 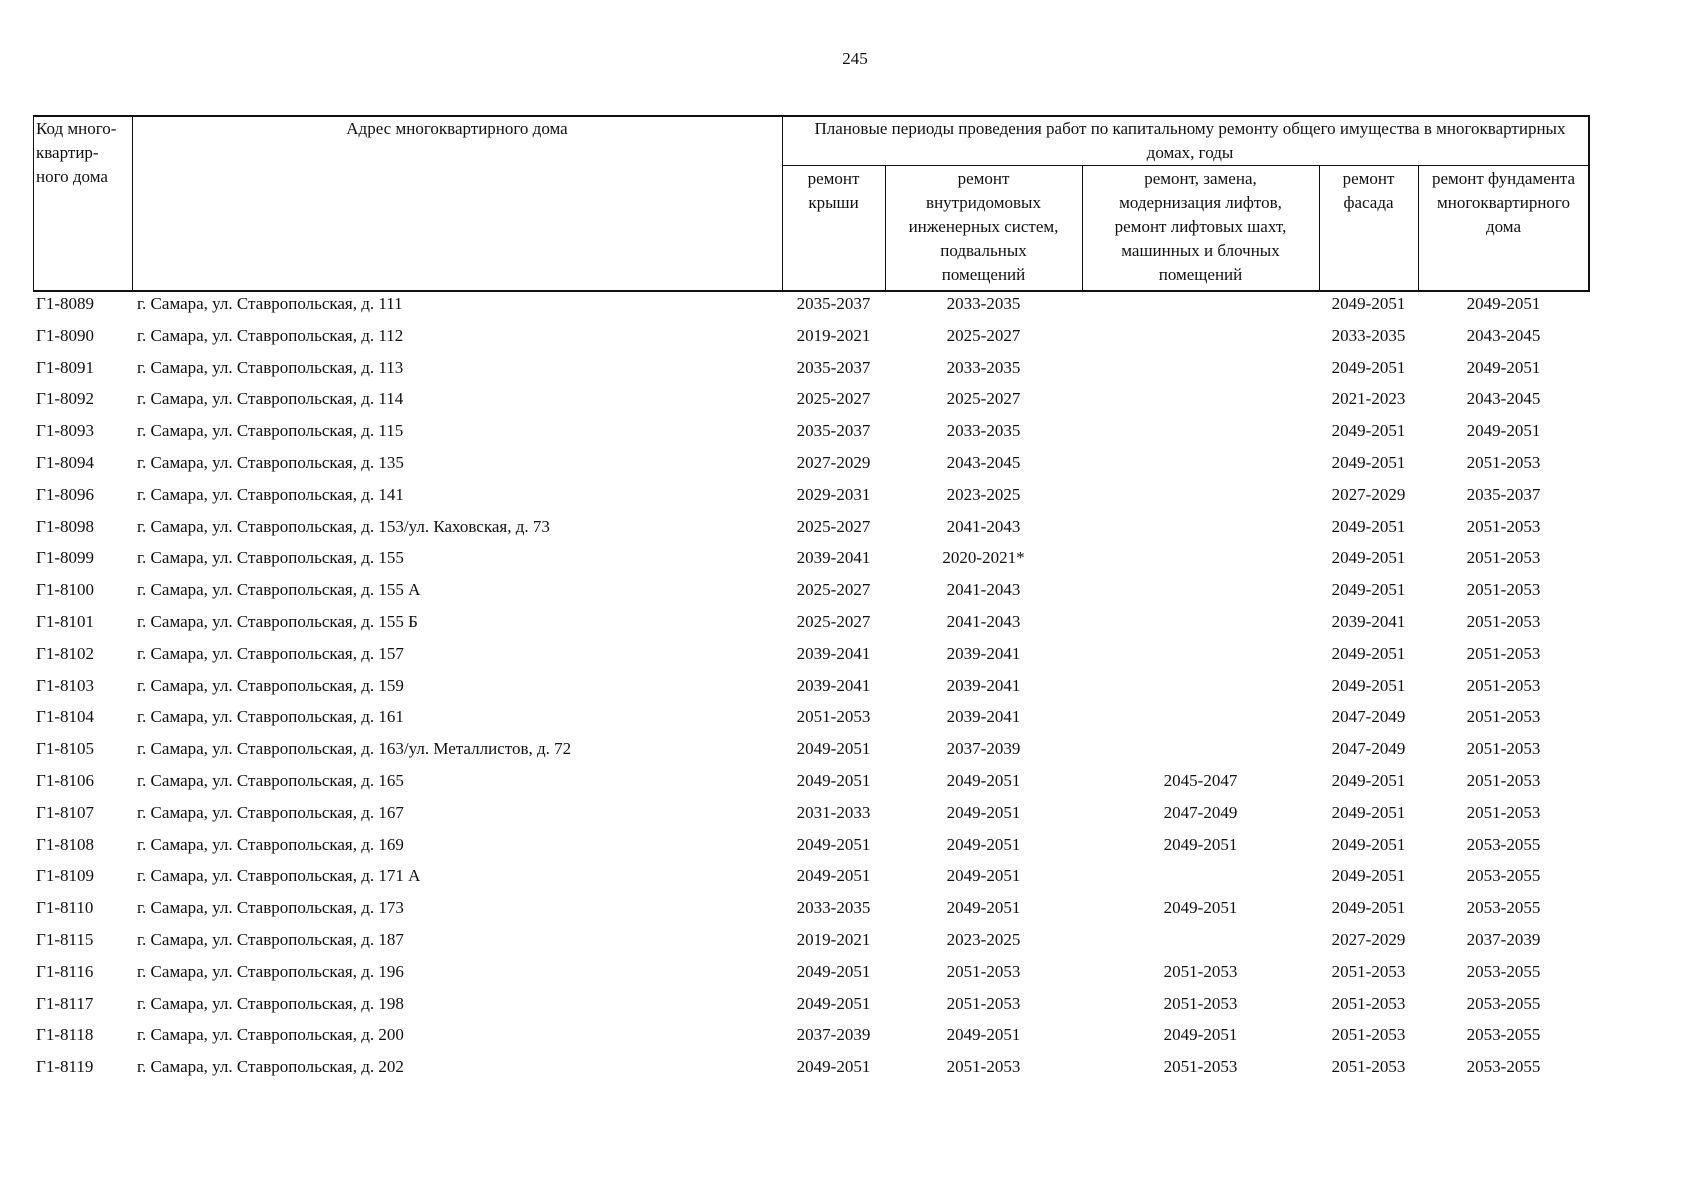 What do you see at coordinates (270, 431) in the screenshot?
I see `cell-address: г. Самара, ул. Ставропольская, д. 115` at bounding box center [270, 431].